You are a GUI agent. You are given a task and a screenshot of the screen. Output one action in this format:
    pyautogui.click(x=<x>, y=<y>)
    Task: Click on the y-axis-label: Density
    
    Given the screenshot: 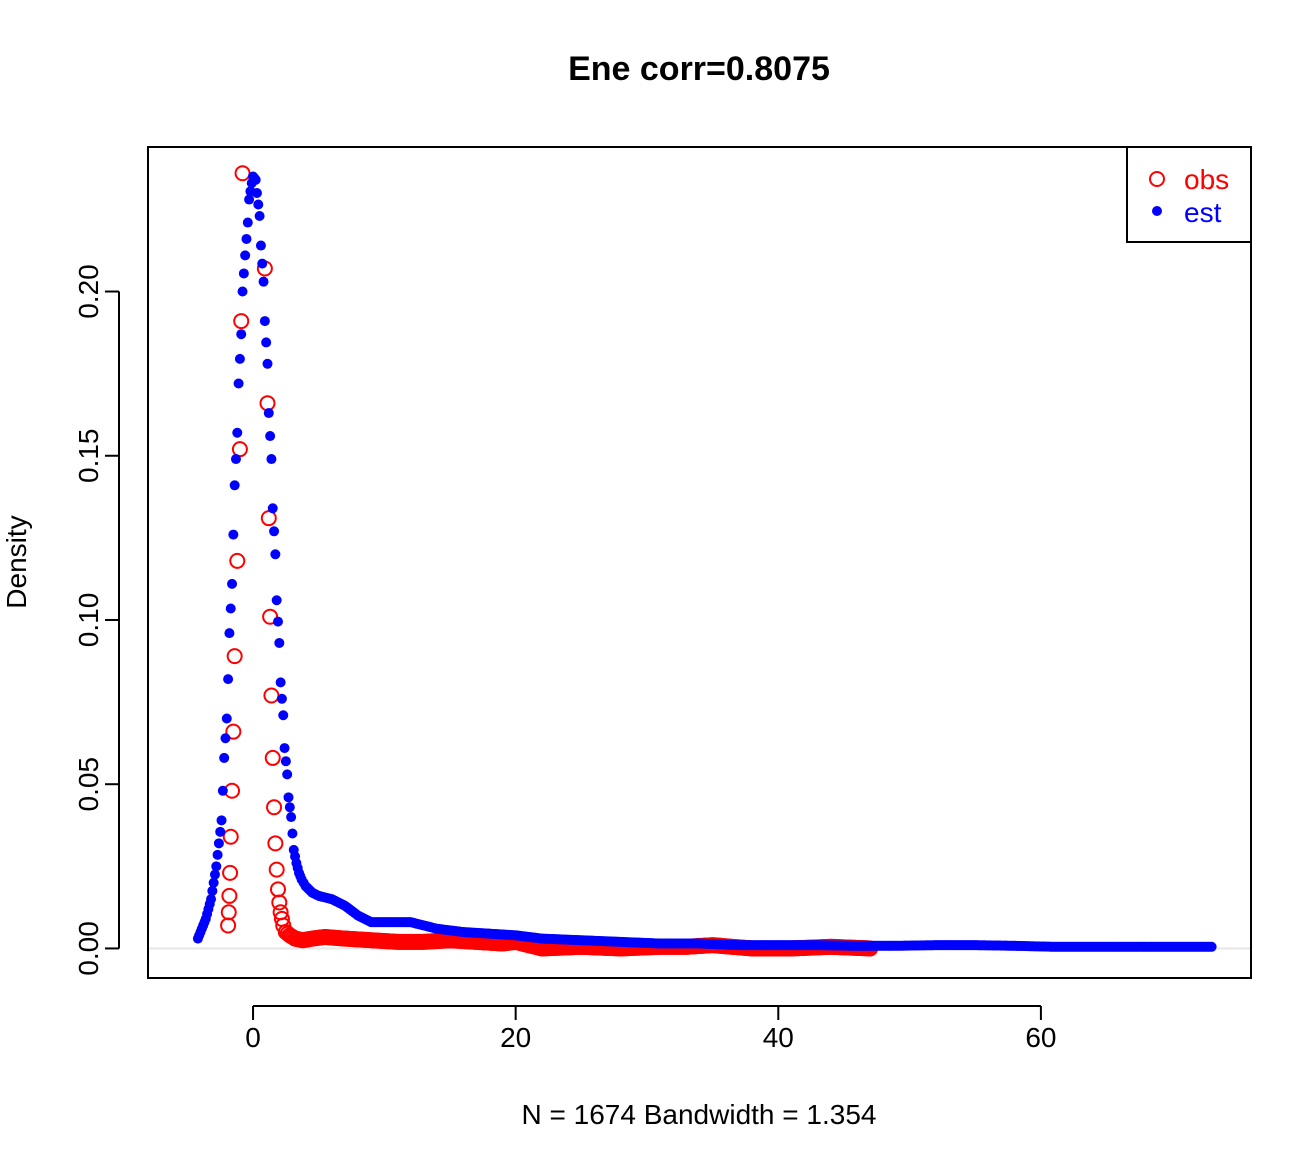 What is the action you would take?
    pyautogui.click(x=16, y=561)
    